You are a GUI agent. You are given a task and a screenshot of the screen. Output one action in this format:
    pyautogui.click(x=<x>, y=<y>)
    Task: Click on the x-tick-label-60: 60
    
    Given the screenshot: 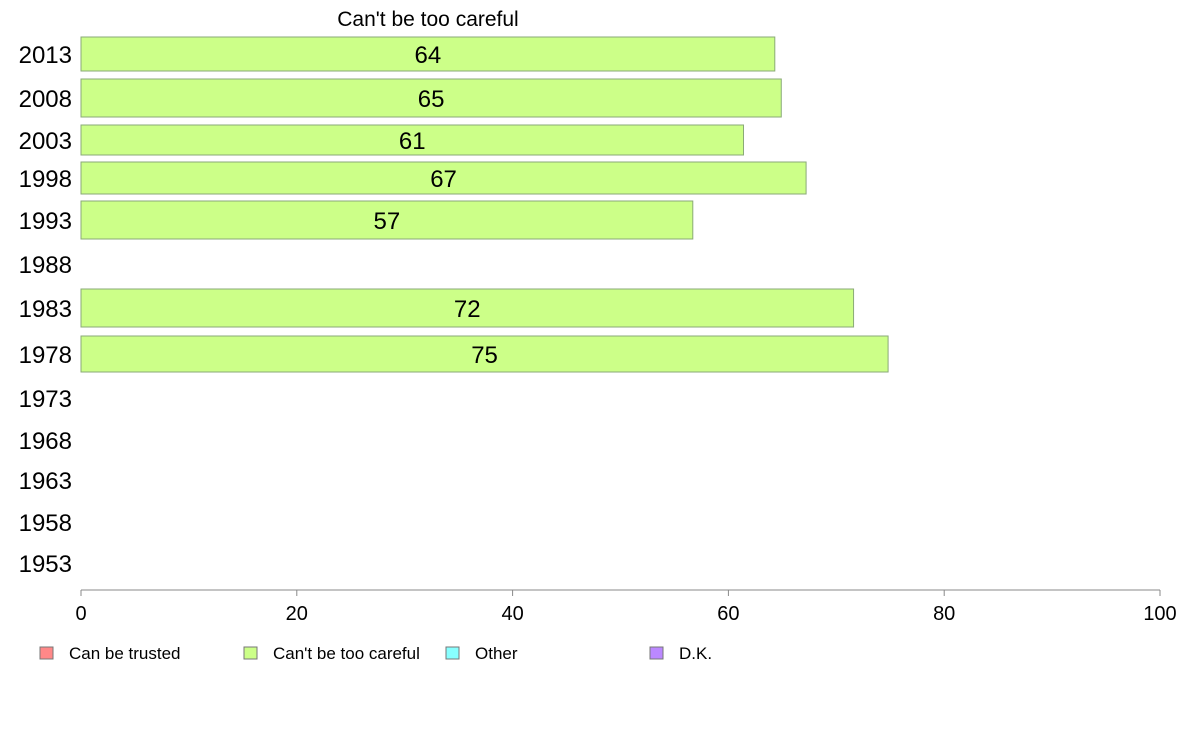 What is the action you would take?
    pyautogui.click(x=728, y=614)
    